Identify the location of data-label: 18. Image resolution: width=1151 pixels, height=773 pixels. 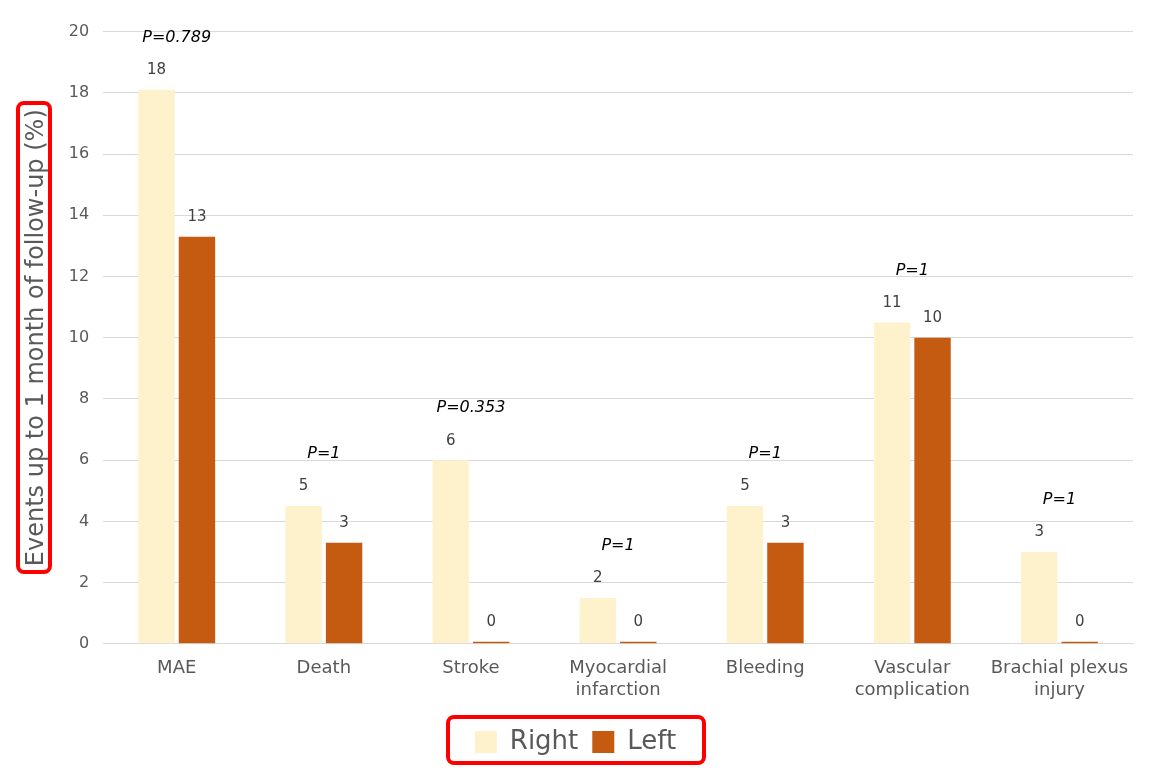
(156, 69).